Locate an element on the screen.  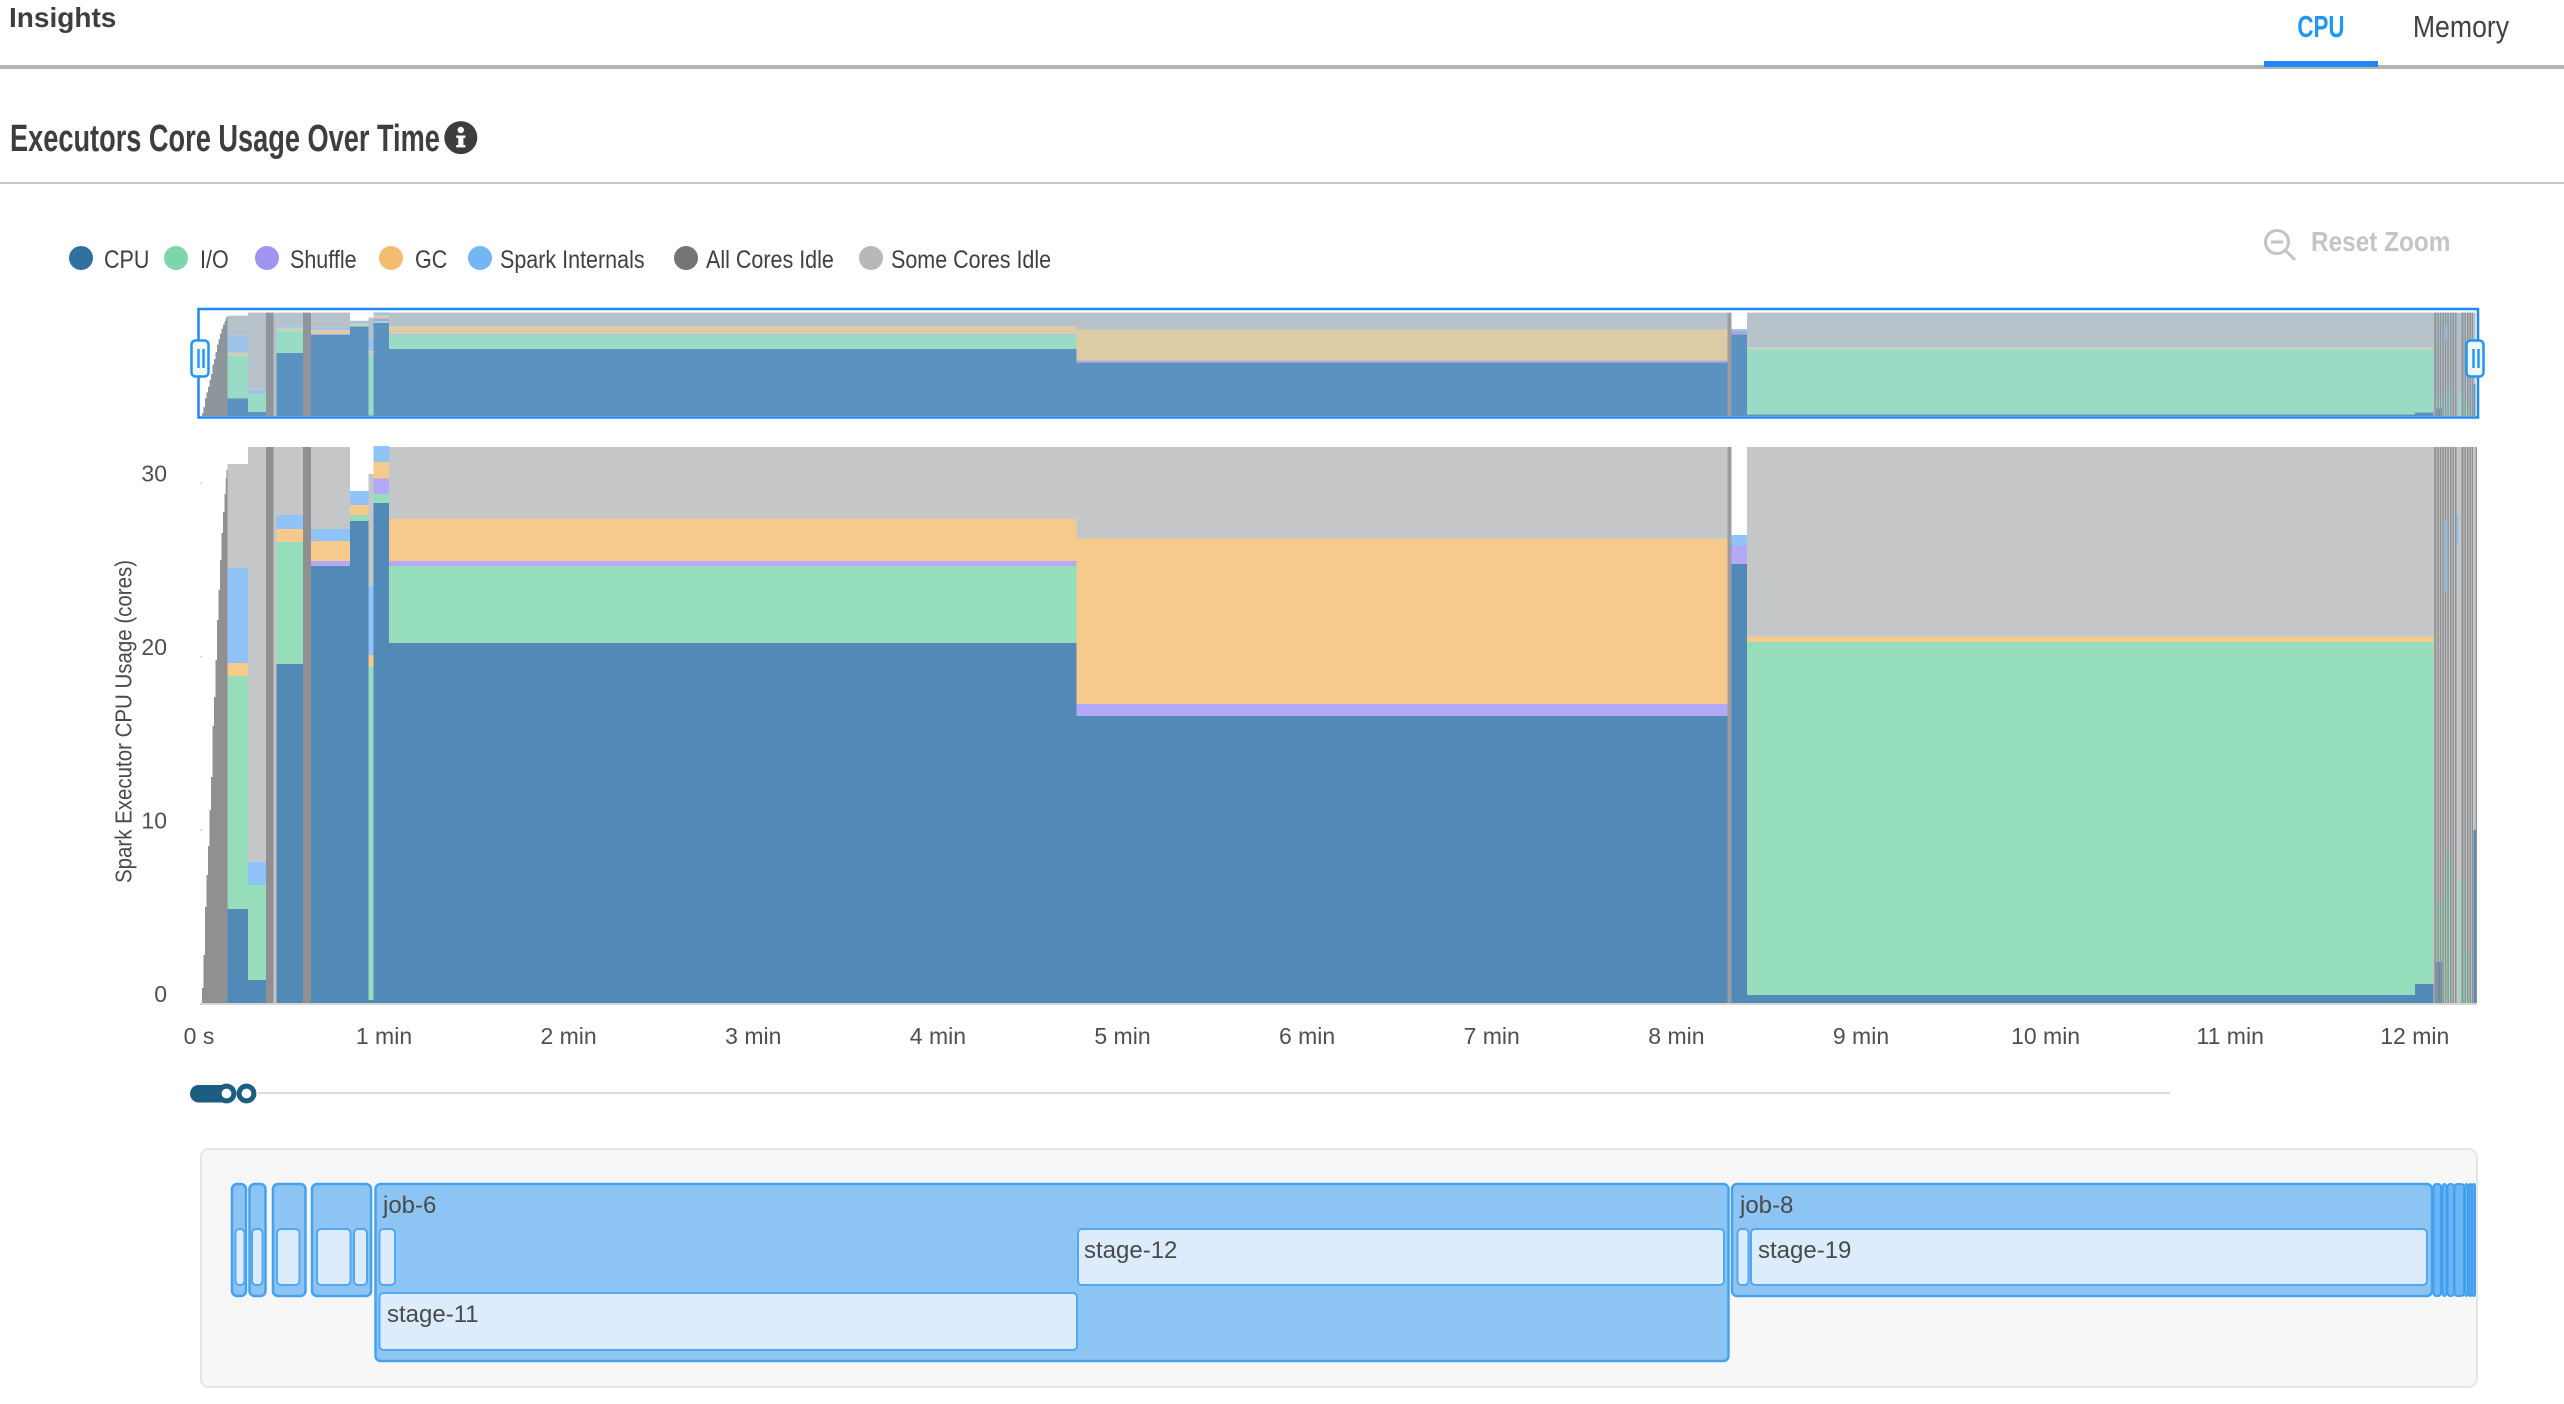
svg-text: 30 is located at coordinates (154, 474).